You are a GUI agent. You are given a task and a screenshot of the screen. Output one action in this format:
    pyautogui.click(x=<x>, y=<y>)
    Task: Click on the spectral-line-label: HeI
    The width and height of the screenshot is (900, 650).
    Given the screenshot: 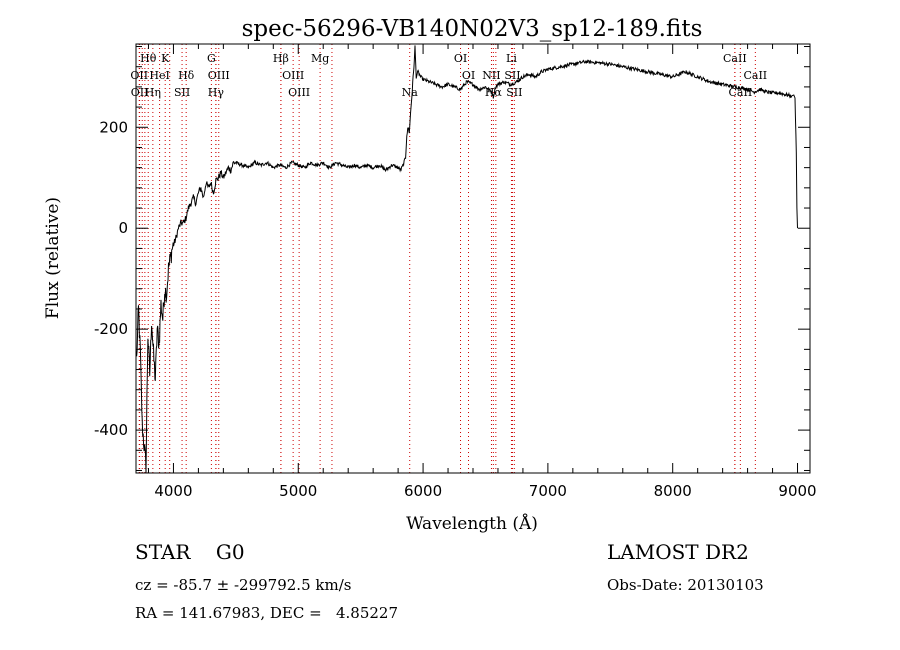 What is the action you would take?
    pyautogui.click(x=159, y=75)
    